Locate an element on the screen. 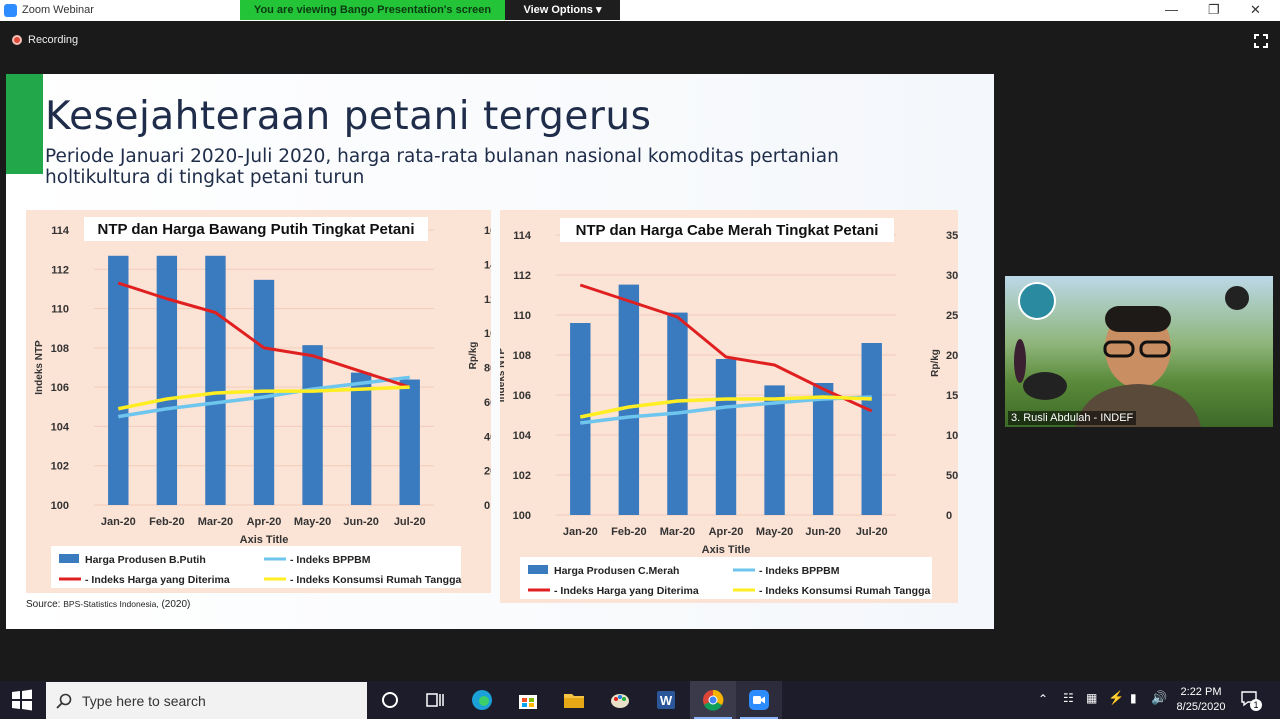  zoom-app-icon is located at coordinates (10, 10).